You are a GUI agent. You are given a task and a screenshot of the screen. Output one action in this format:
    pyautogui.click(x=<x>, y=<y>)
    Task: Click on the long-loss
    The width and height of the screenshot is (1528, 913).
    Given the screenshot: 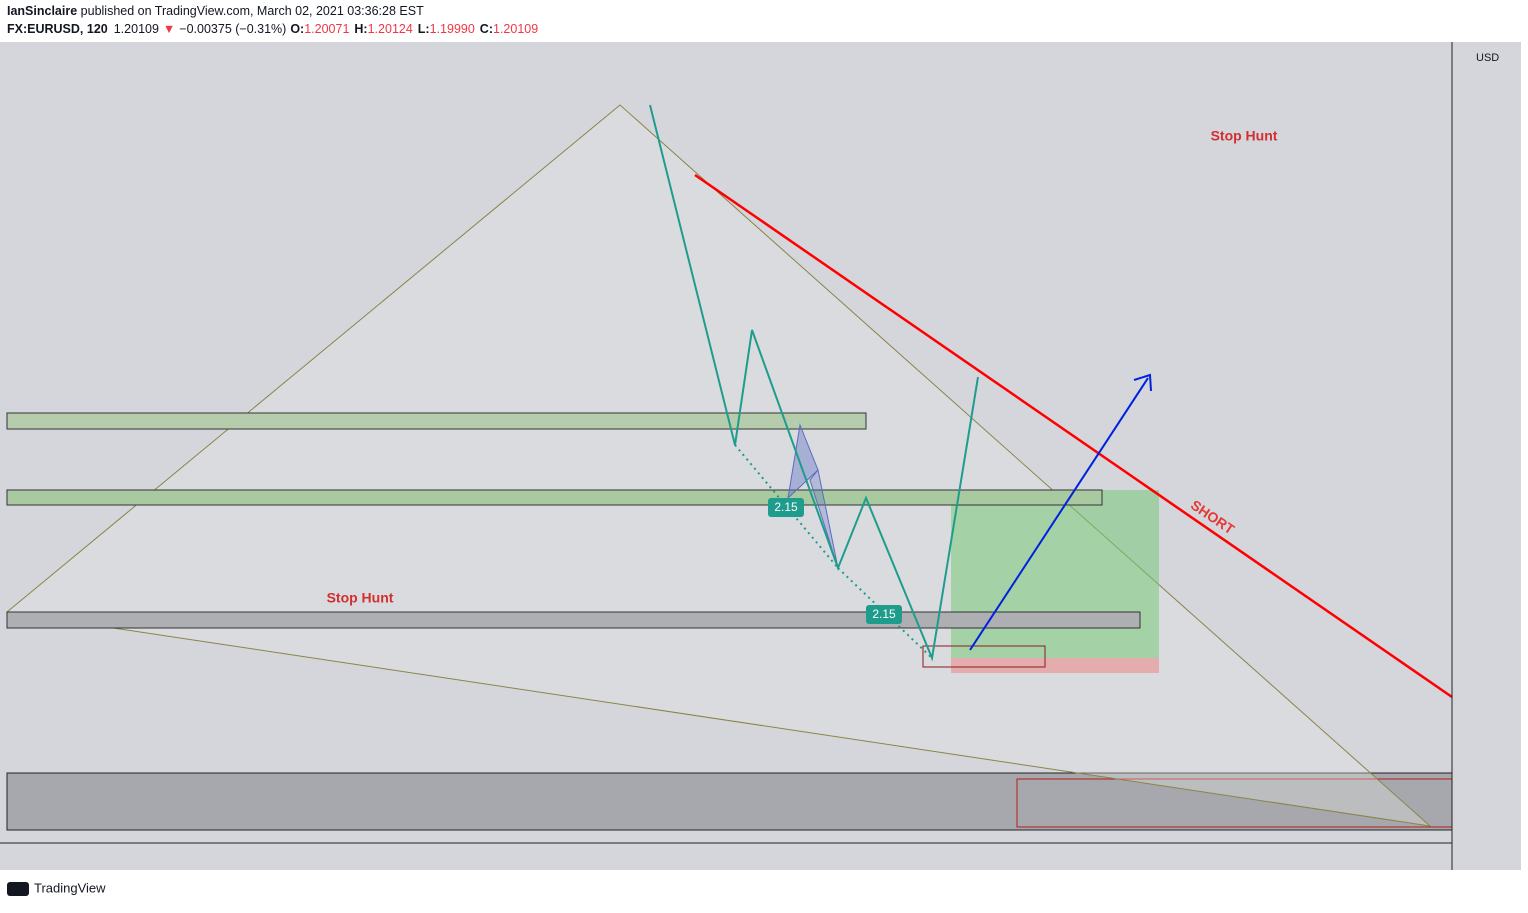 What is the action you would take?
    pyautogui.click(x=1055, y=665)
    